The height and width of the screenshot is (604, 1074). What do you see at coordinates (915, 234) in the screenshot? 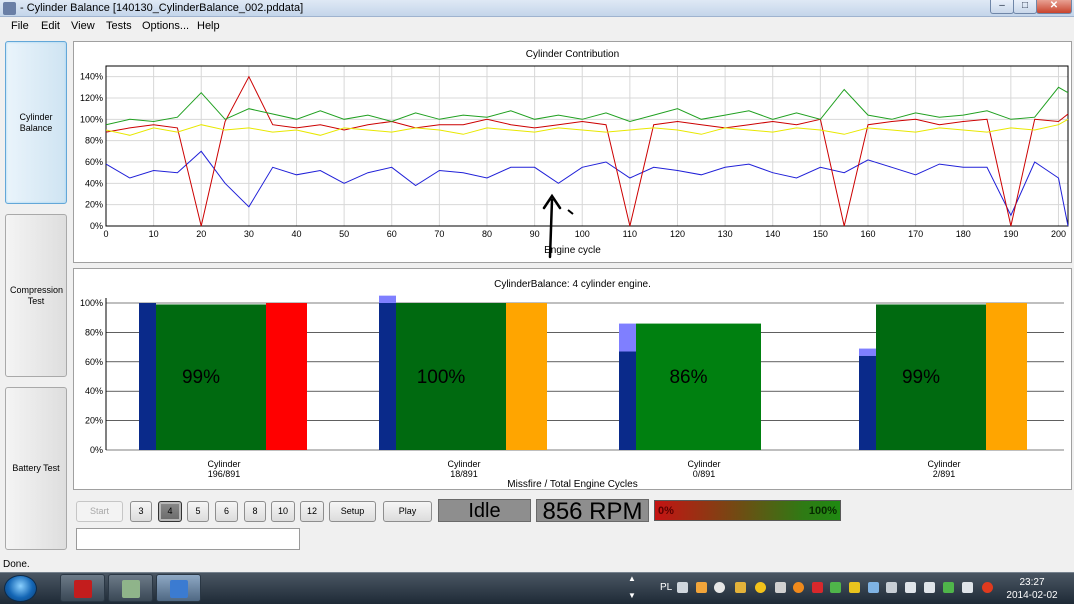
I see `top-x-tick-label: 170` at bounding box center [915, 234].